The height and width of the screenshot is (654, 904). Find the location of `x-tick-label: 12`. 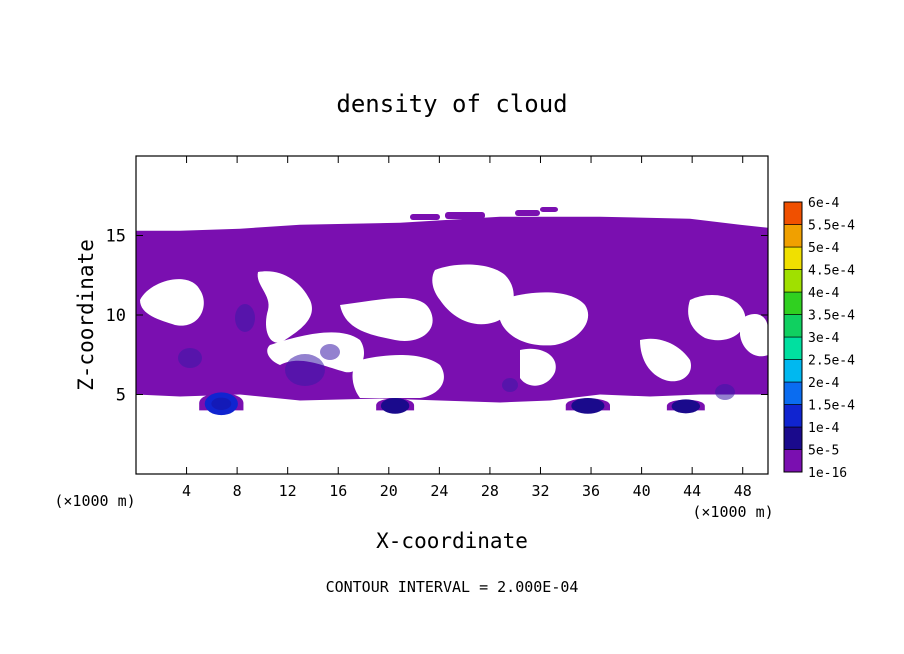

x-tick-label: 12 is located at coordinates (288, 491).